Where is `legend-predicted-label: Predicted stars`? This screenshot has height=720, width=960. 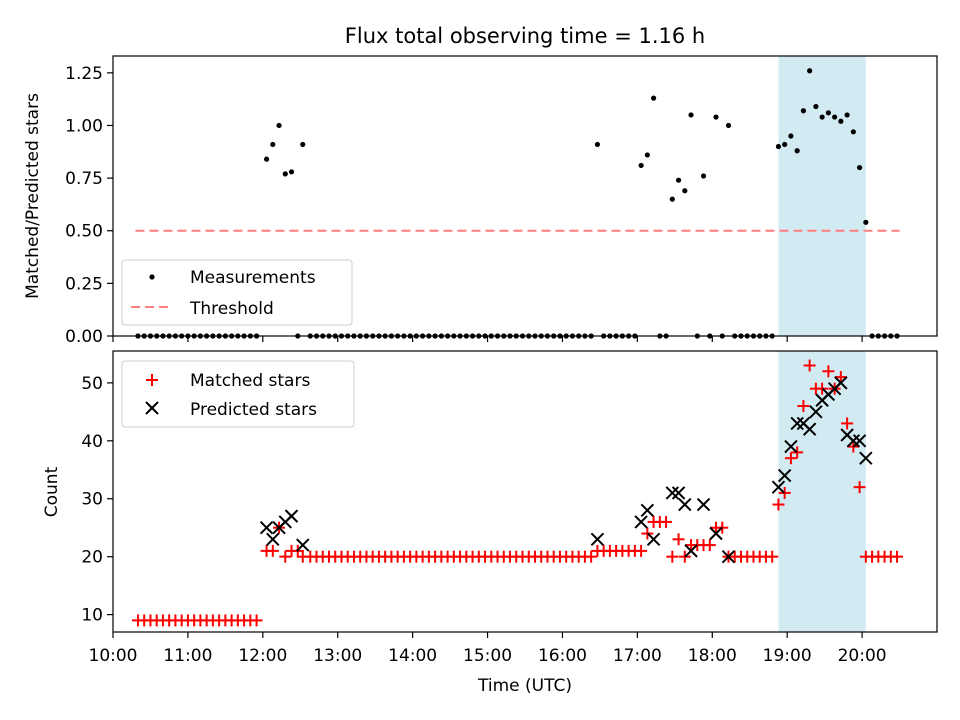 legend-predicted-label: Predicted stars is located at coordinates (253, 410).